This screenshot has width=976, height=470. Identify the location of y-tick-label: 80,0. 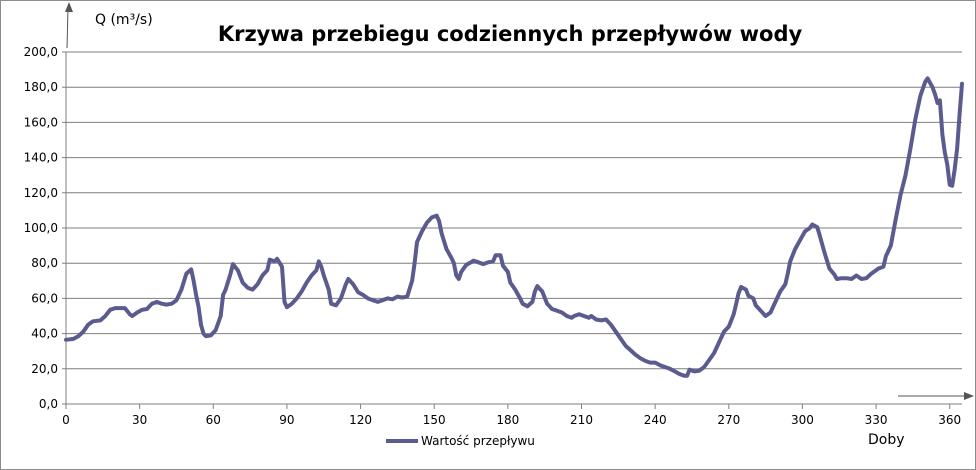
(44, 263).